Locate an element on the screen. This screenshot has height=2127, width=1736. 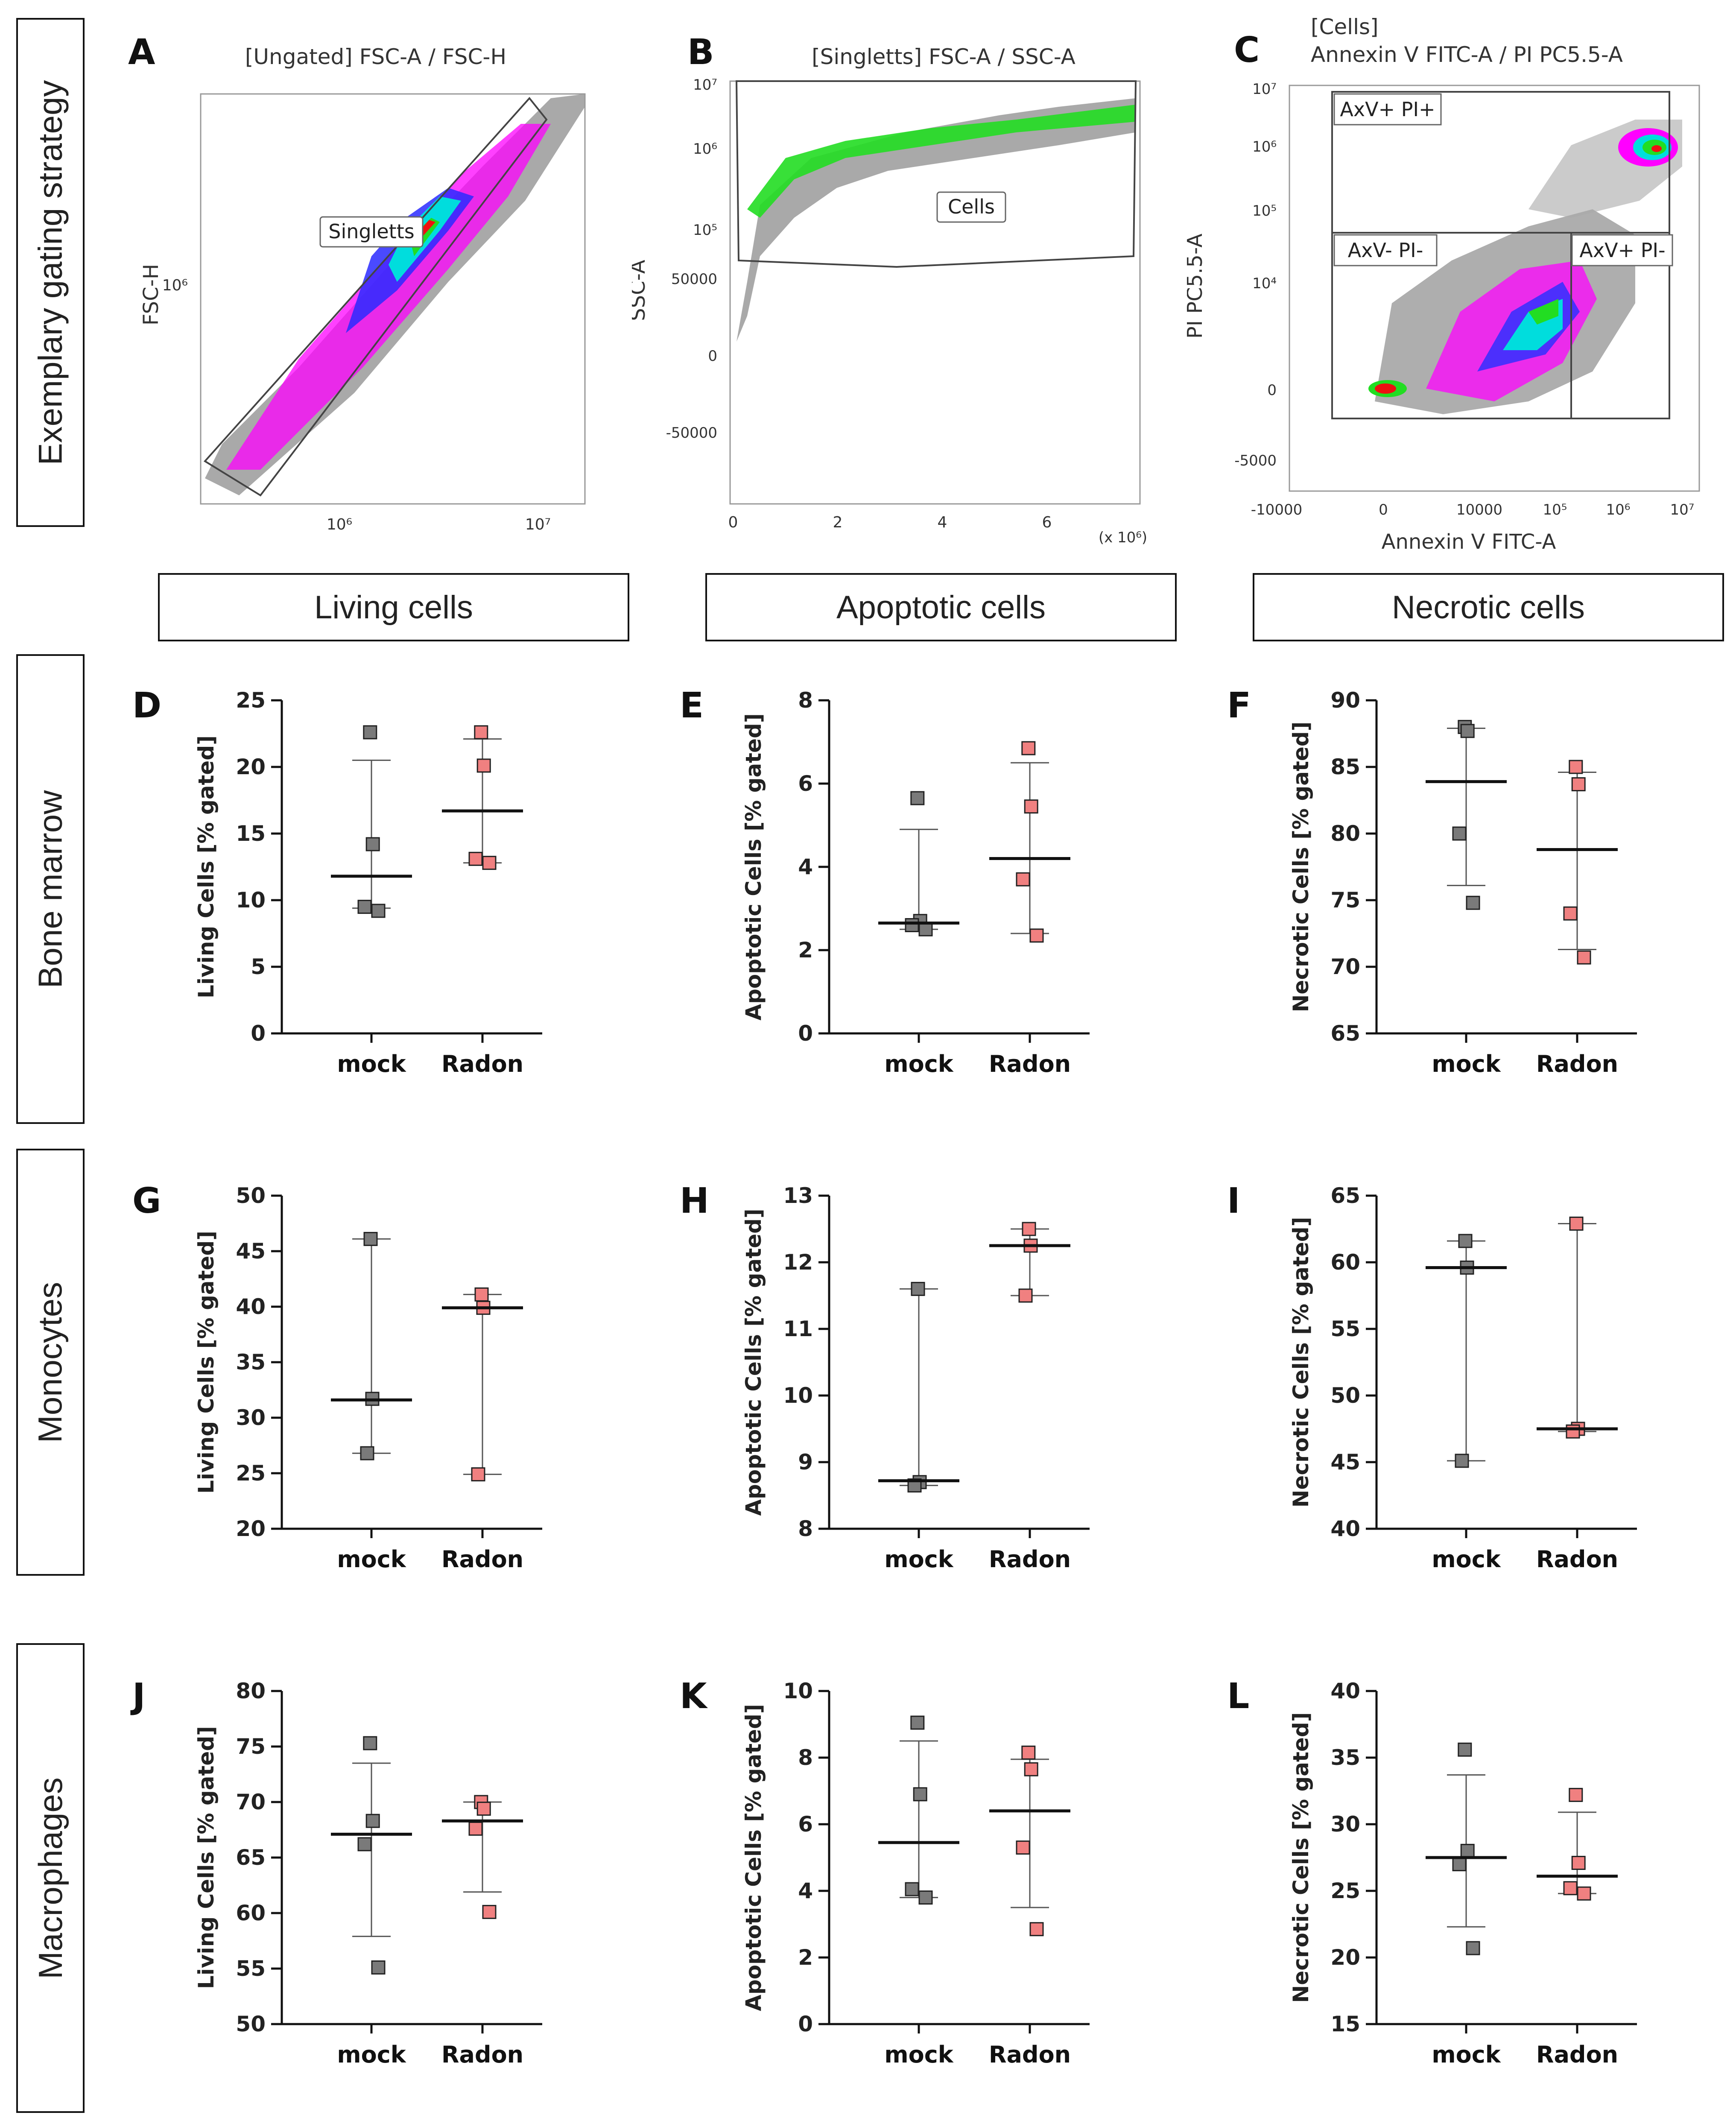
panel-letter: J is located at coordinates (138, 1696).